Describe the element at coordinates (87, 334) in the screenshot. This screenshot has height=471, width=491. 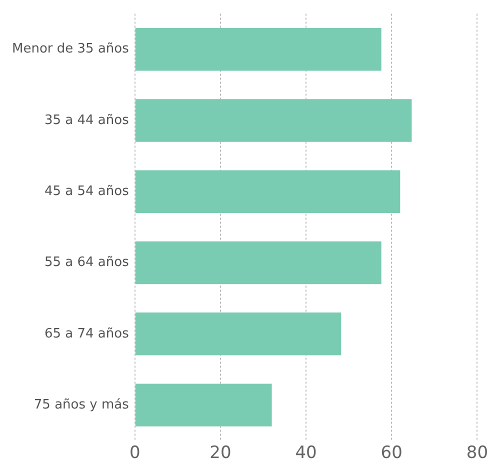
I see `y-tick-label: 65 a 74 años` at that location.